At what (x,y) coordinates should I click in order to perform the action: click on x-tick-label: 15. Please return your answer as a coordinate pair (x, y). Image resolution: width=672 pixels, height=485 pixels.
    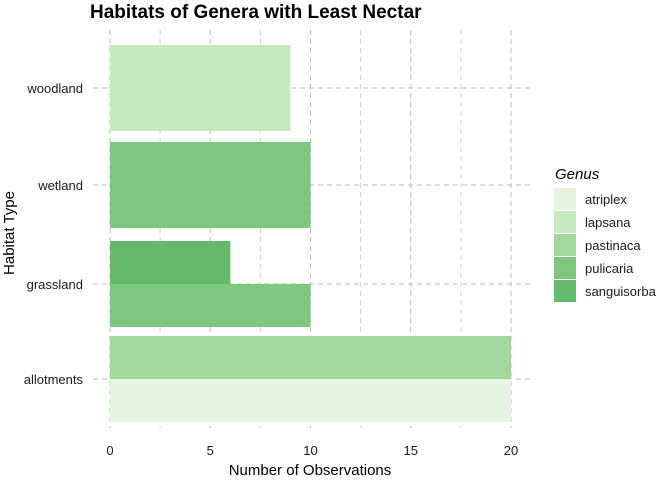
    Looking at the image, I should click on (411, 450).